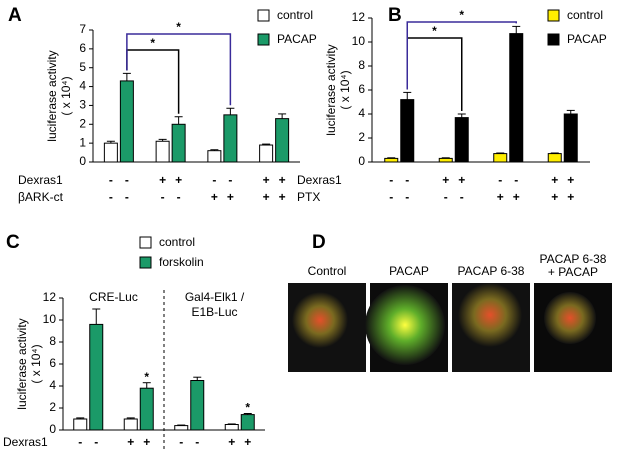  I want to click on y-tick-label: 5, so click(82, 67).